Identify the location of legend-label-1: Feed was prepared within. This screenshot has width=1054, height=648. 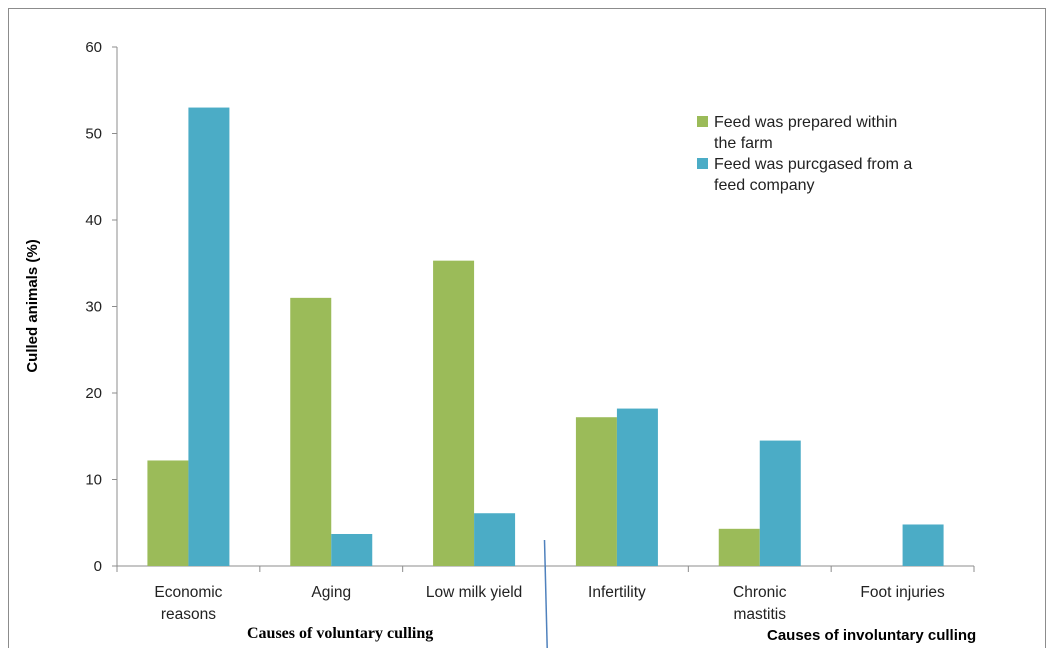
(805, 122).